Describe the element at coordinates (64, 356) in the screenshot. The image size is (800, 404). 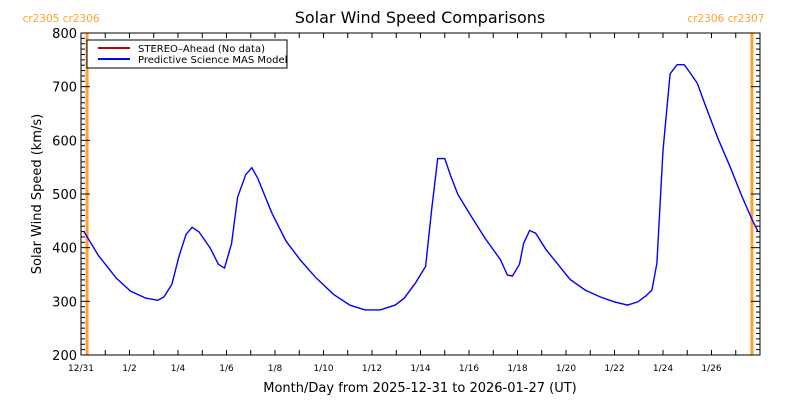
I see `y-tick-label: 200` at that location.